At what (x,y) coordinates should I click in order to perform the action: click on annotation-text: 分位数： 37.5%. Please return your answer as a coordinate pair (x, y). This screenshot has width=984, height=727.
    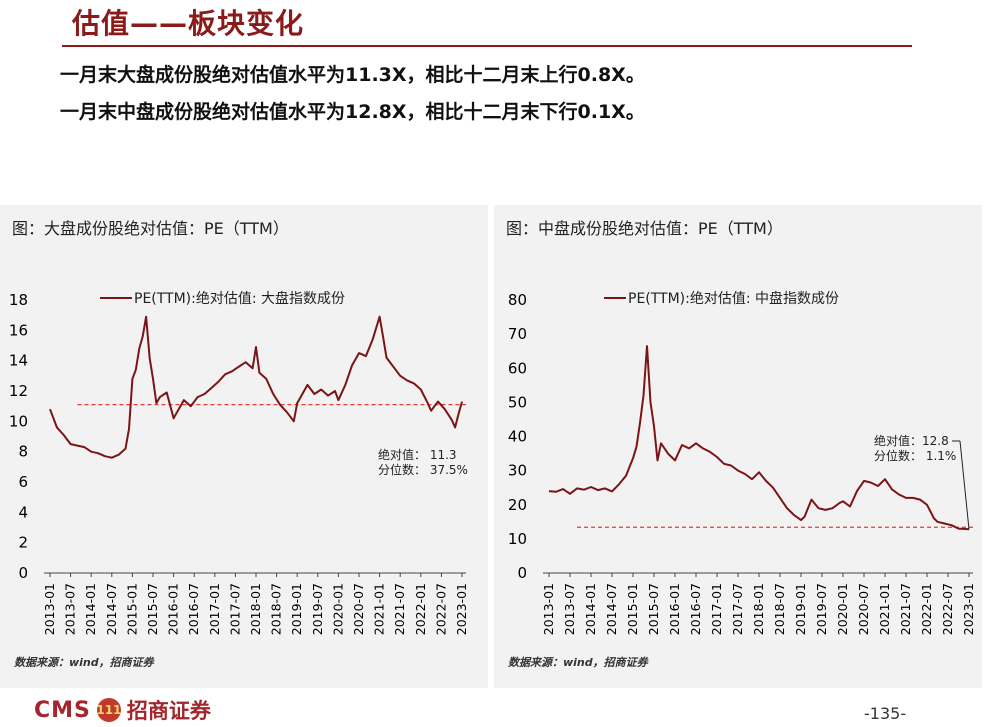
    Looking at the image, I should click on (423, 469).